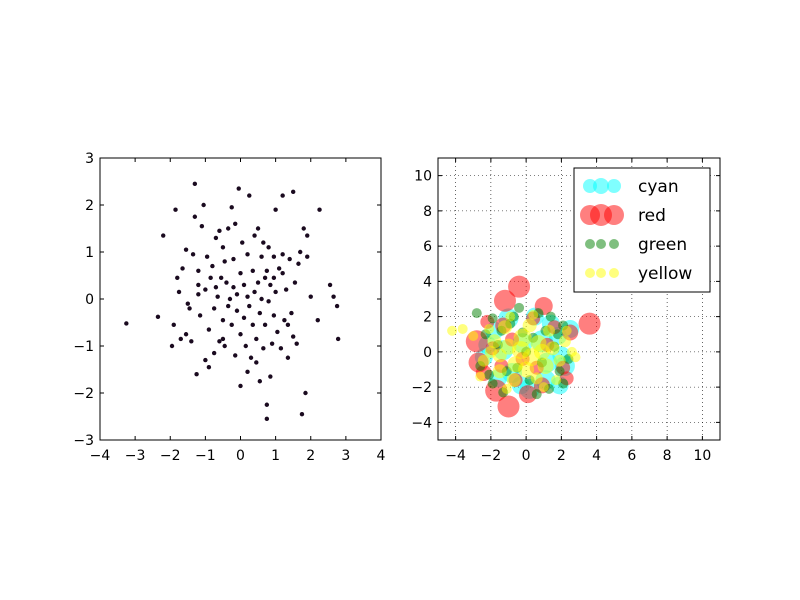 This screenshot has height=600, width=800. I want to click on left-ytick-label: 2, so click(89, 206).